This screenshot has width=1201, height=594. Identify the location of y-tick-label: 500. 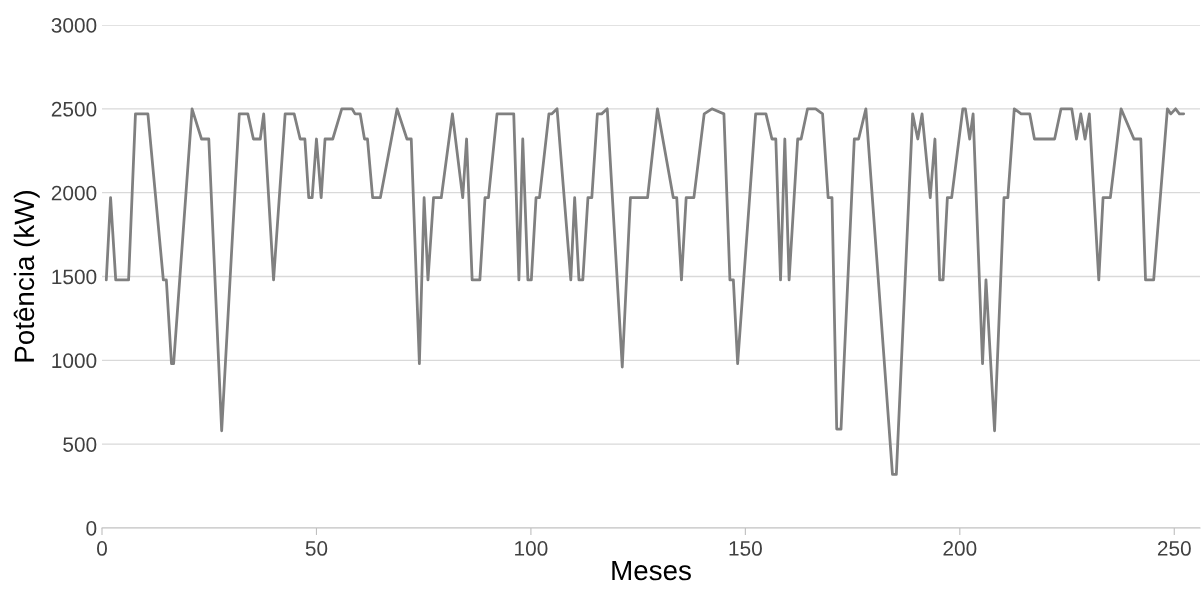
(80, 444).